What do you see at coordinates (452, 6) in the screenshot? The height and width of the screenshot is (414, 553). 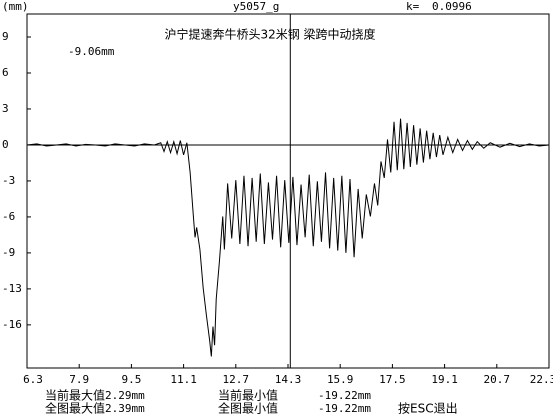 I see `k-value: 0.0996` at bounding box center [452, 6].